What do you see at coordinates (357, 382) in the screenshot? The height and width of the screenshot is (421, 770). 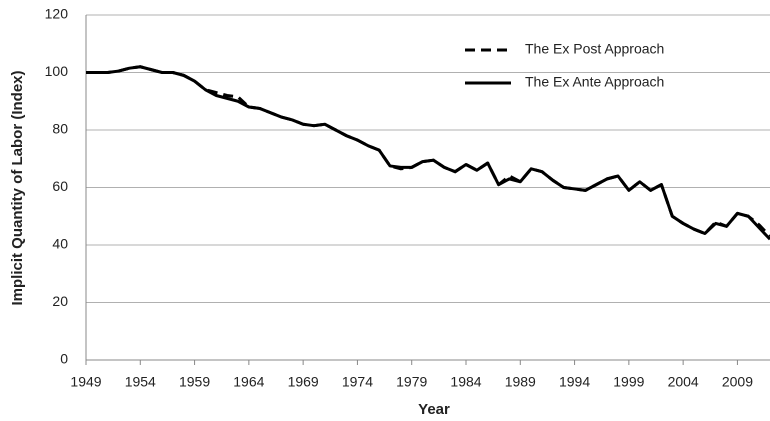 I see `x-tick-label: 1974` at bounding box center [357, 382].